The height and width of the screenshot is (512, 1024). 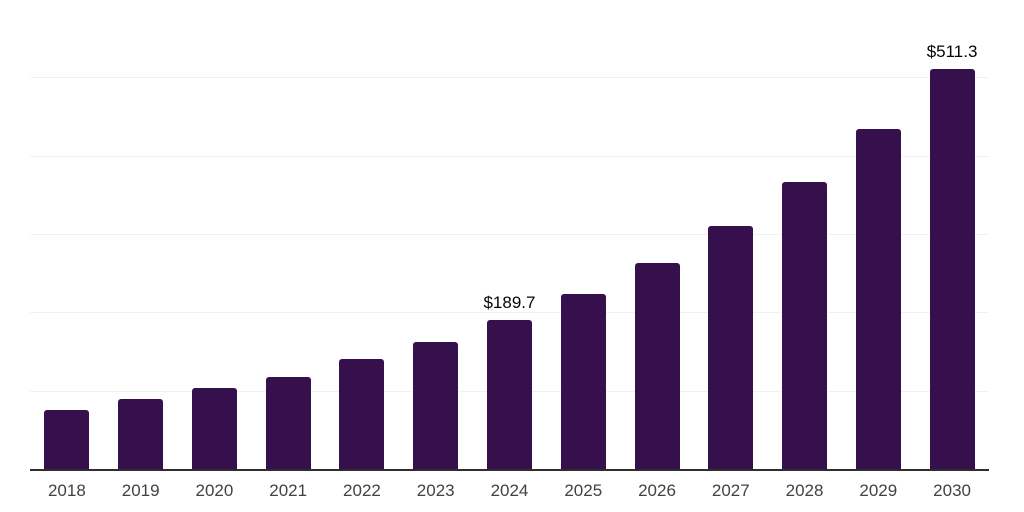 I want to click on x-axis-tick-label-2019: 2019, so click(x=140, y=490).